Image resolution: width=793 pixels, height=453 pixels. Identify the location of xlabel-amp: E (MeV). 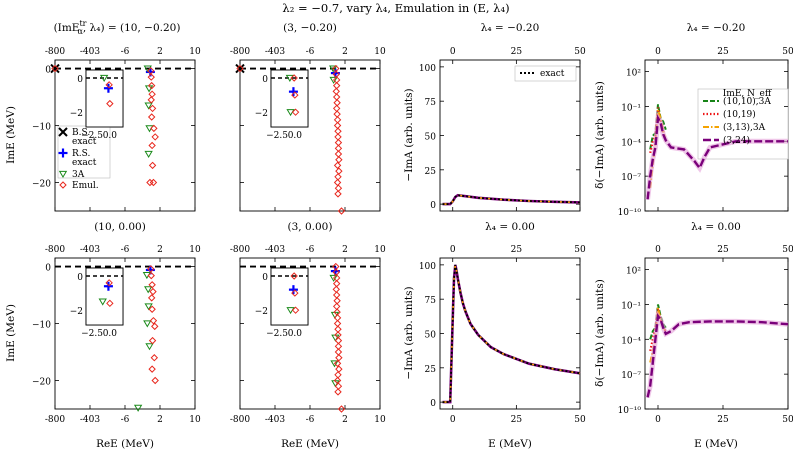
(510, 444).